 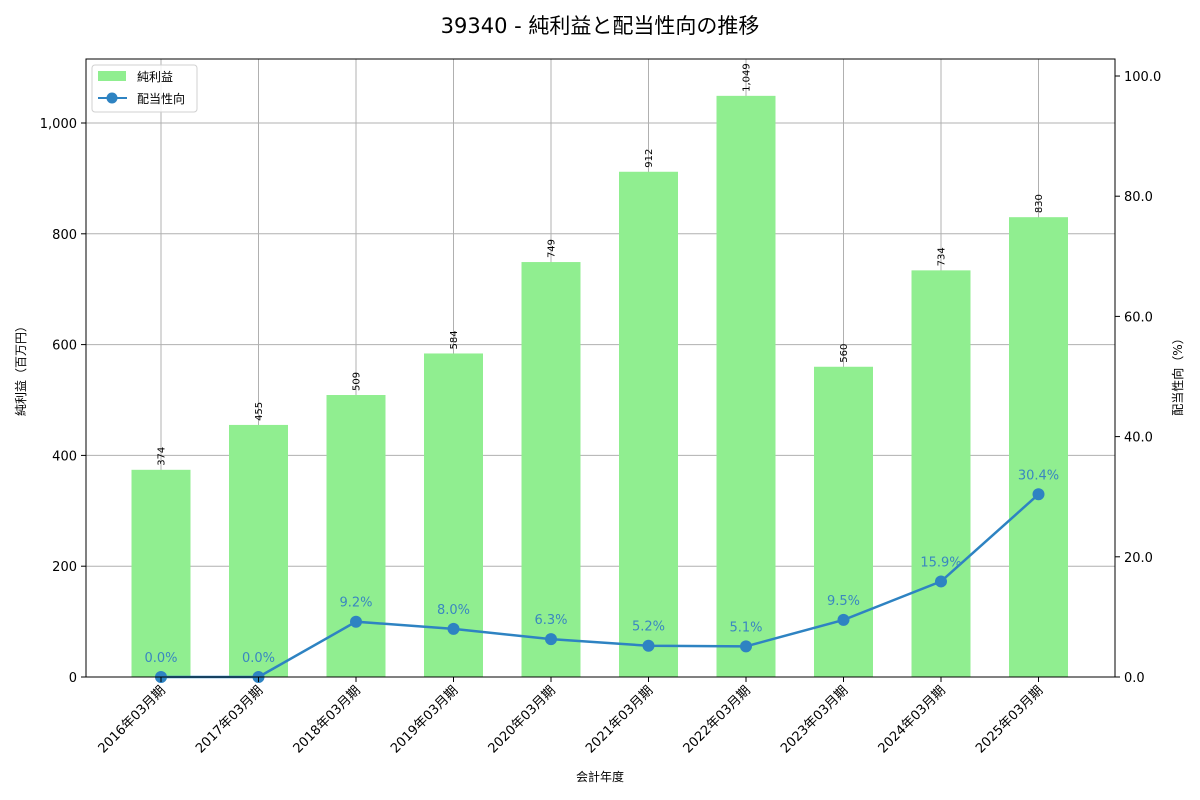 What do you see at coordinates (64, 456) in the screenshot?
I see `left-tick-label: 400` at bounding box center [64, 456].